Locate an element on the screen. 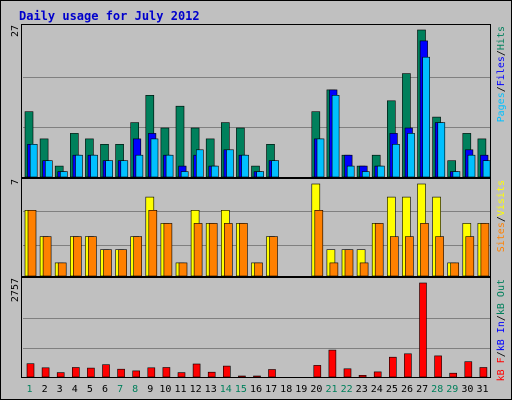 This screenshot has height=400, width=512. x-tick-label: 25 is located at coordinates (392, 389).